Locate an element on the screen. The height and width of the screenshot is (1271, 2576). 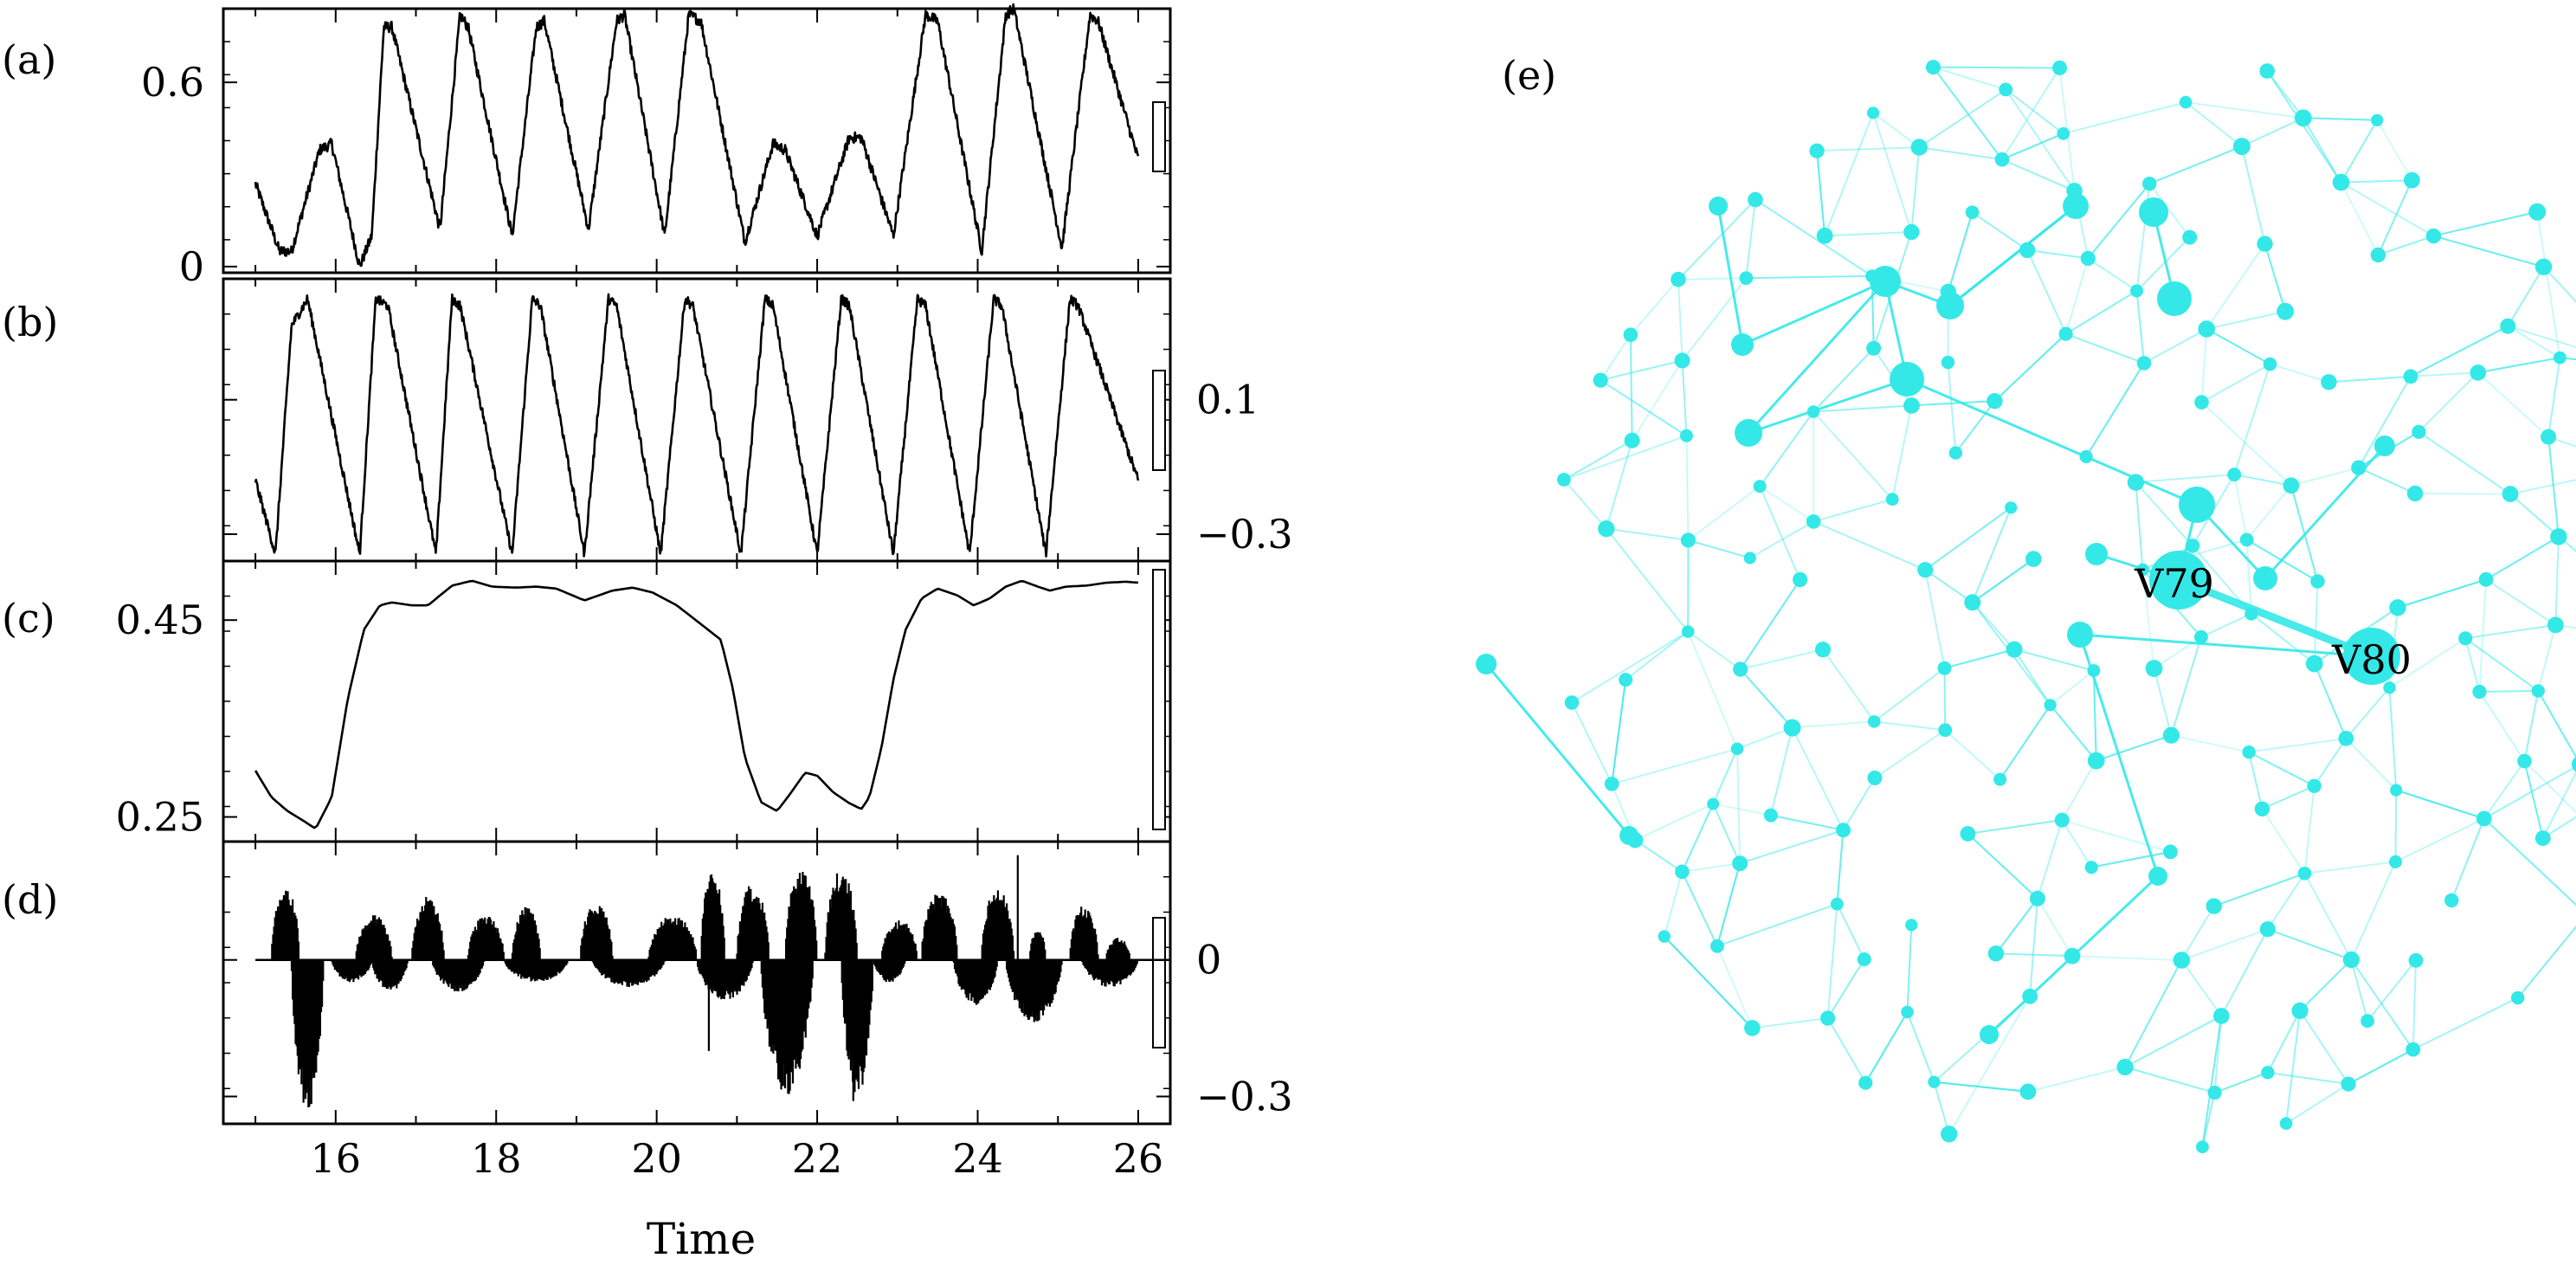
y-tick-label-c: 0.25 is located at coordinates (160, 817).